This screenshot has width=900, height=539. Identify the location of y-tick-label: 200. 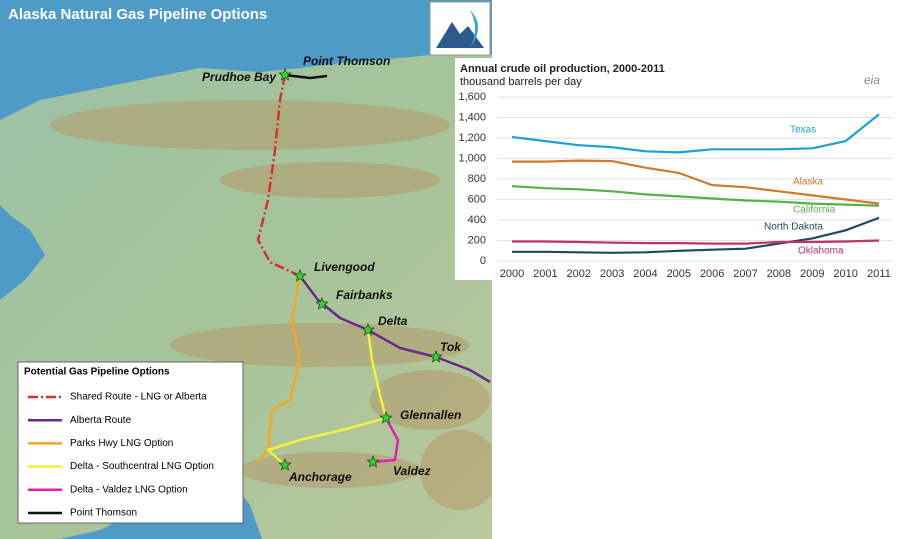
(477, 240).